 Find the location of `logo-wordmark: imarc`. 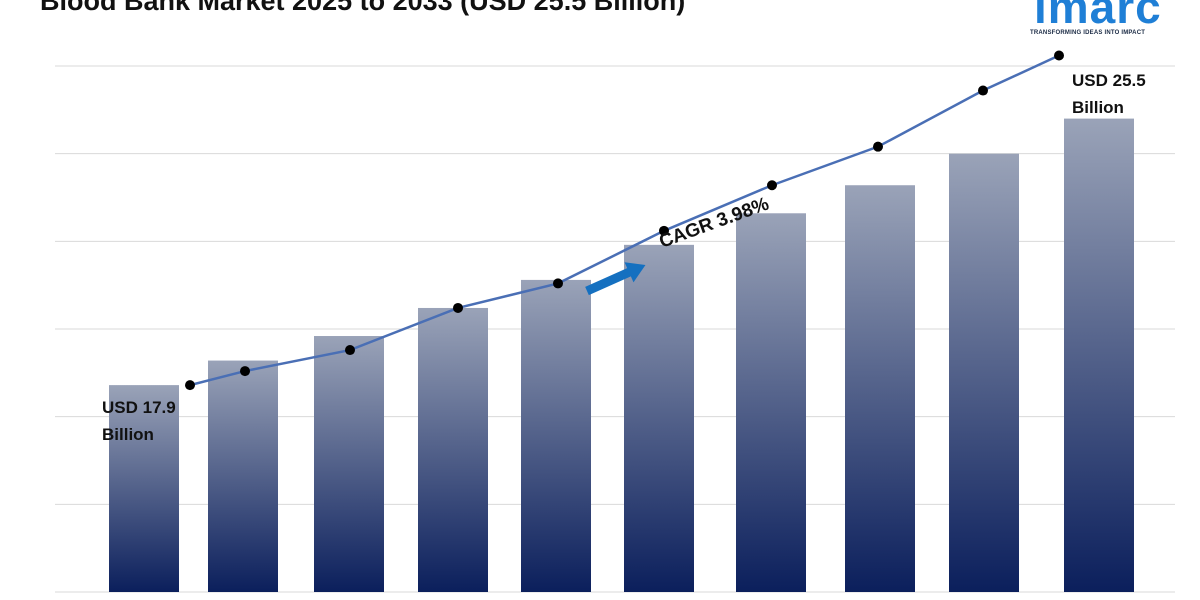

logo-wordmark: imarc is located at coordinates (1098, 16).